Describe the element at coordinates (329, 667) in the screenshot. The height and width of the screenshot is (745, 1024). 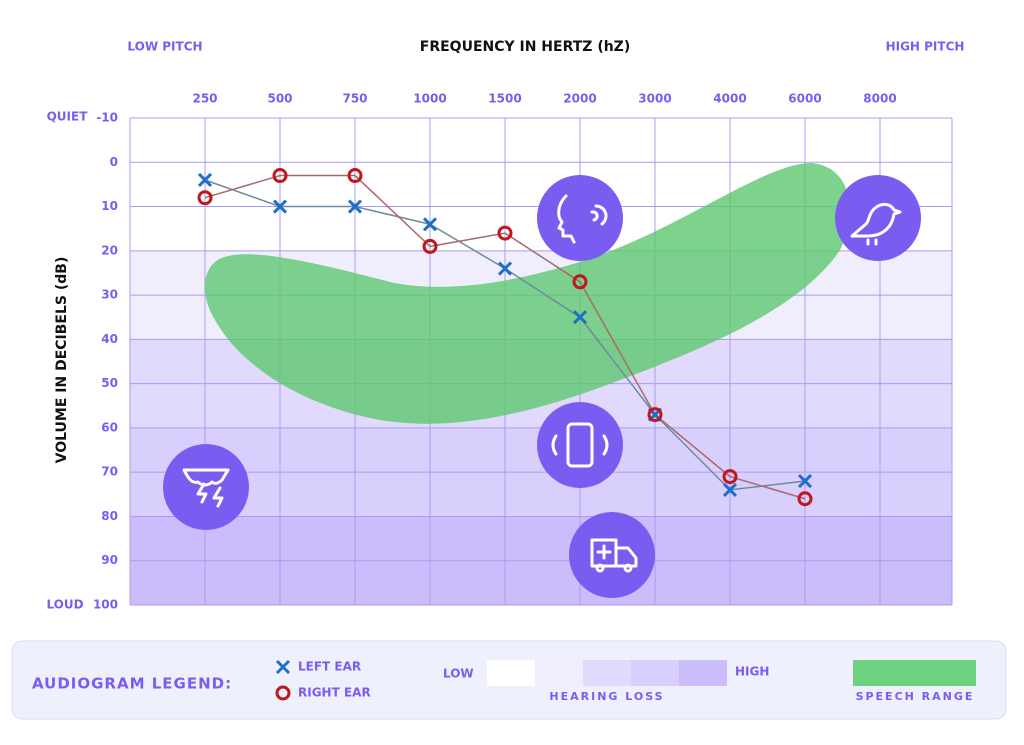
I see `legend-label: LEFT EAR` at that location.